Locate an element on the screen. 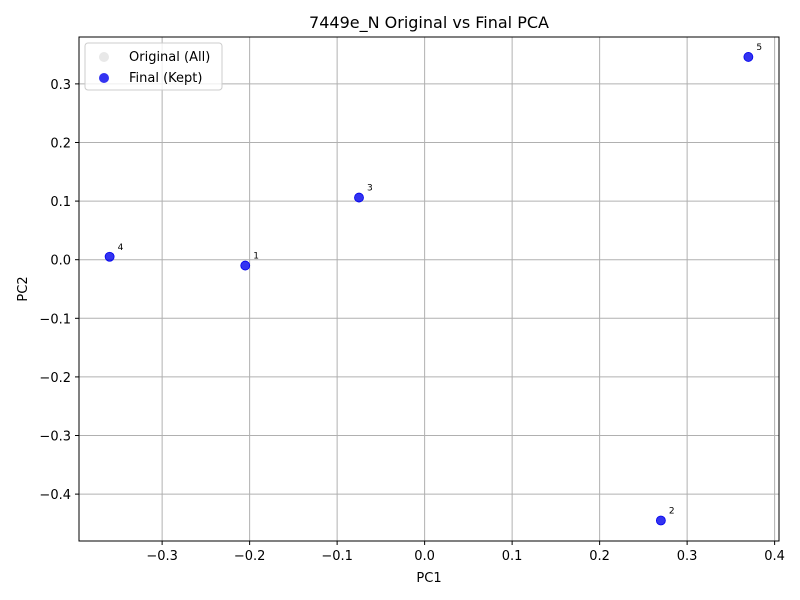 The height and width of the screenshot is (600, 800). x-tick-label: 0.4 is located at coordinates (774, 556).